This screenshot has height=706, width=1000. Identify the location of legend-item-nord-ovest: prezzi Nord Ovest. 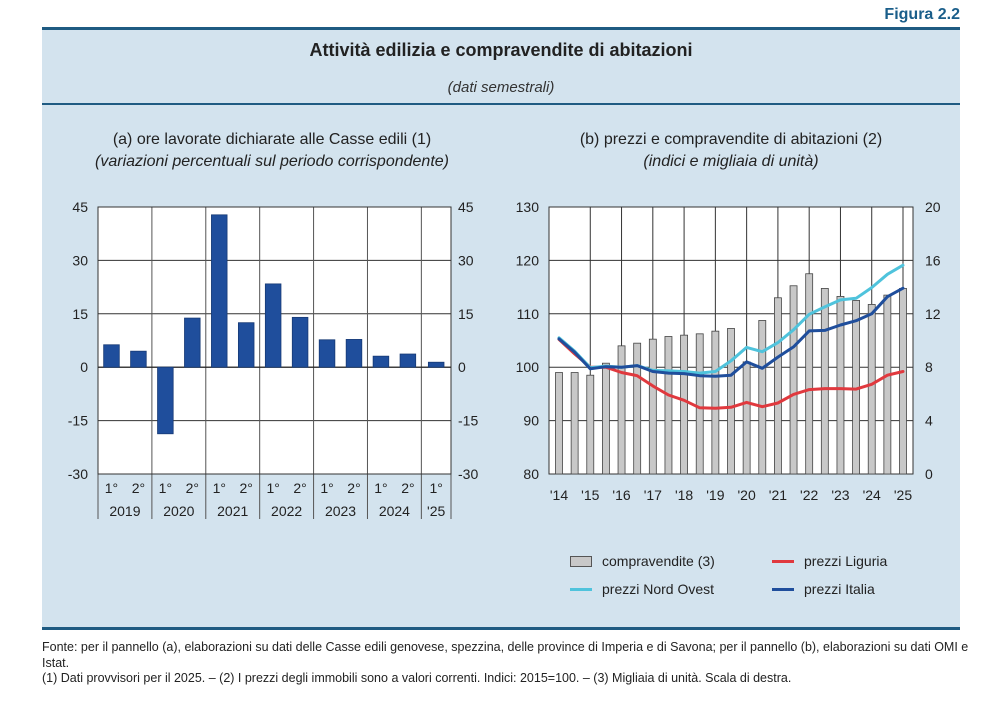
(642, 589).